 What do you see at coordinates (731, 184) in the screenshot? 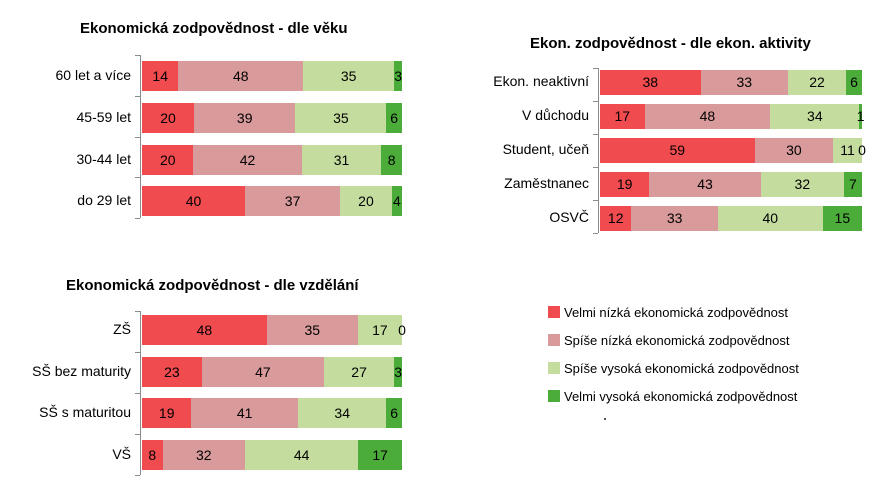
I see `bar-row-zamestnanec: 19 43 32 7` at bounding box center [731, 184].